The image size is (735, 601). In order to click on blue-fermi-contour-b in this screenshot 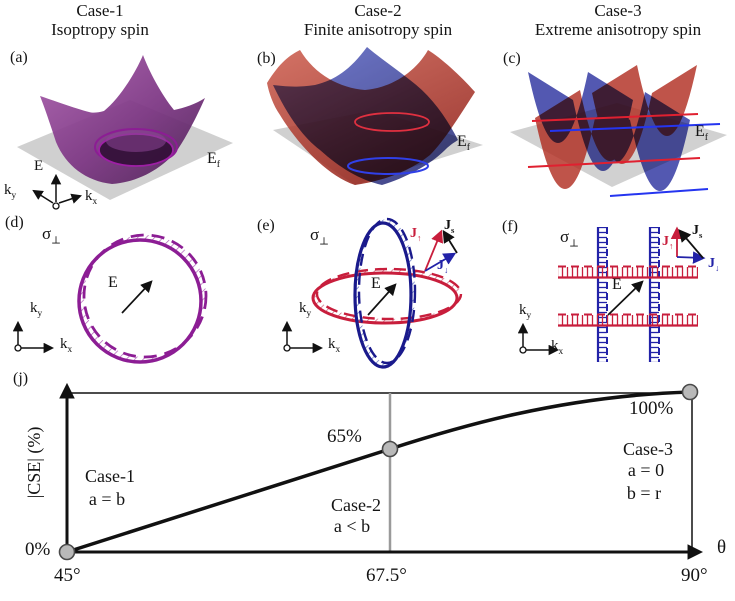, I will do `click(388, 166)`.